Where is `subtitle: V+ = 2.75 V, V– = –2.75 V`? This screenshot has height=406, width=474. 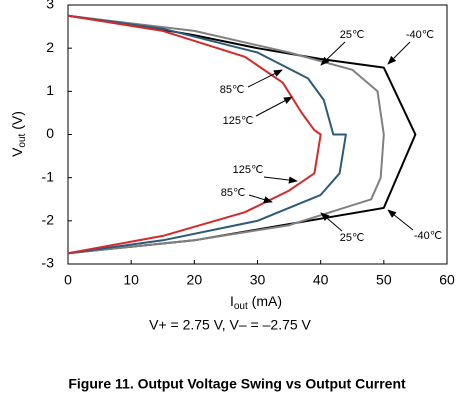 subtitle: V+ = 2.75 V, V– = –2.75 V is located at coordinates (230, 325).